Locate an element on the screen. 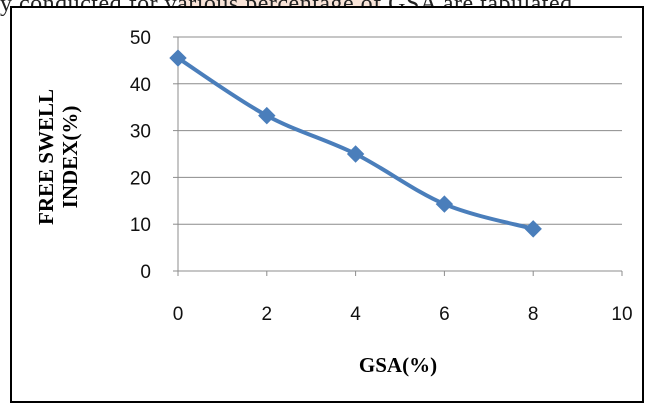 The width and height of the screenshot is (653, 407). x-tick-label: 0 is located at coordinates (178, 314).